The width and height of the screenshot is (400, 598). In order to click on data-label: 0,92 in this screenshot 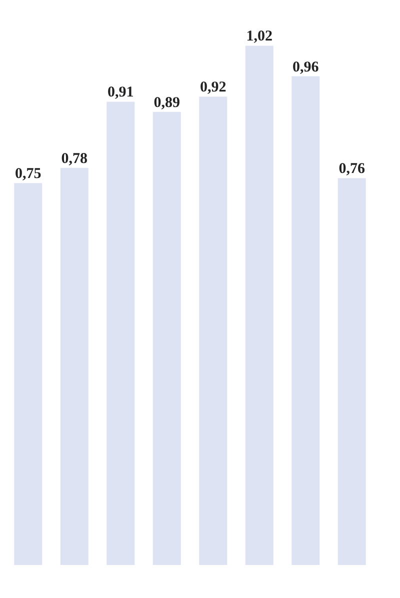, I will do `click(213, 88)`.